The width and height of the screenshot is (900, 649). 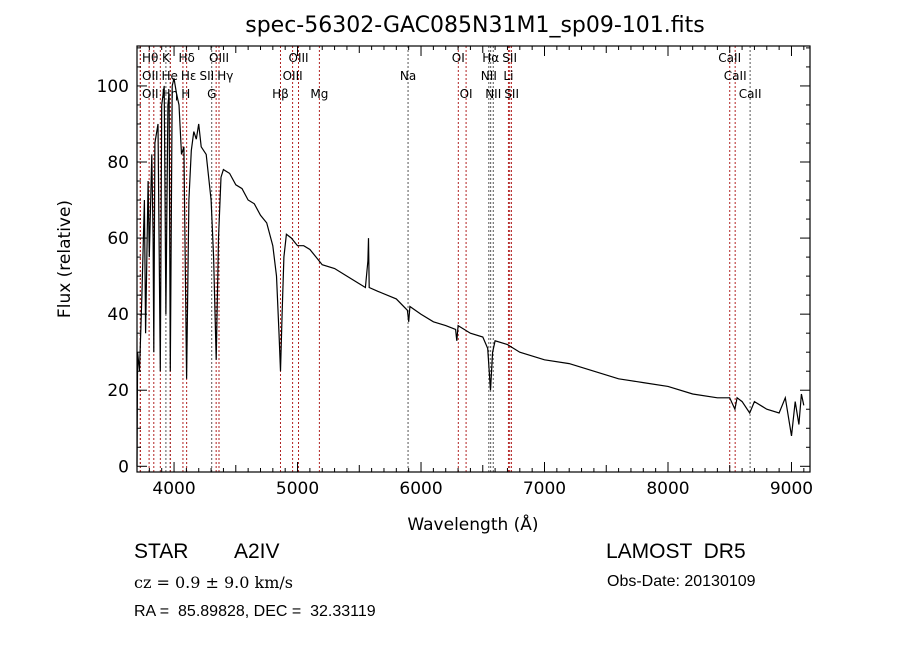 What do you see at coordinates (472, 524) in the screenshot?
I see `x-axis-label: Wavelength (Å)` at bounding box center [472, 524].